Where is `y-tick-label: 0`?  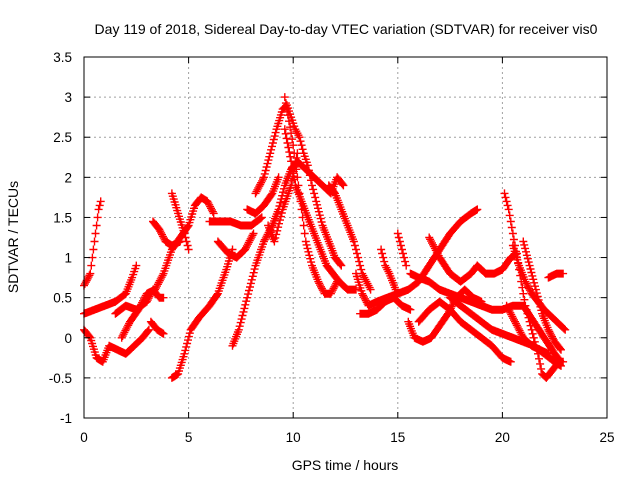
y-tick-label: 0 is located at coordinates (68, 338).